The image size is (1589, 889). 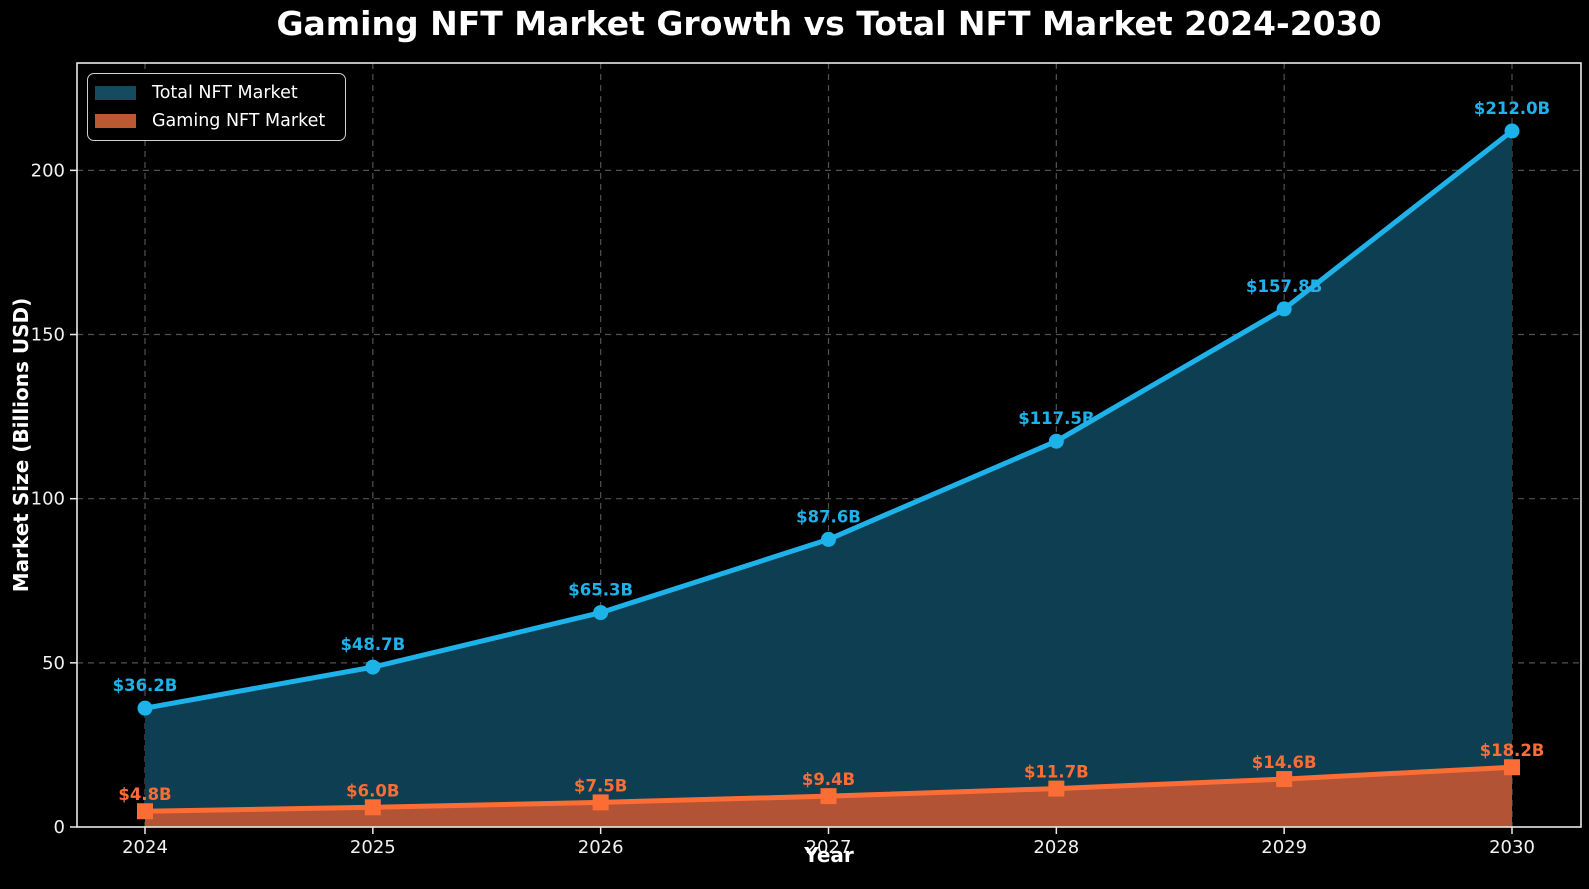 I want to click on x-tick-label: 2029, so click(x=1284, y=847).